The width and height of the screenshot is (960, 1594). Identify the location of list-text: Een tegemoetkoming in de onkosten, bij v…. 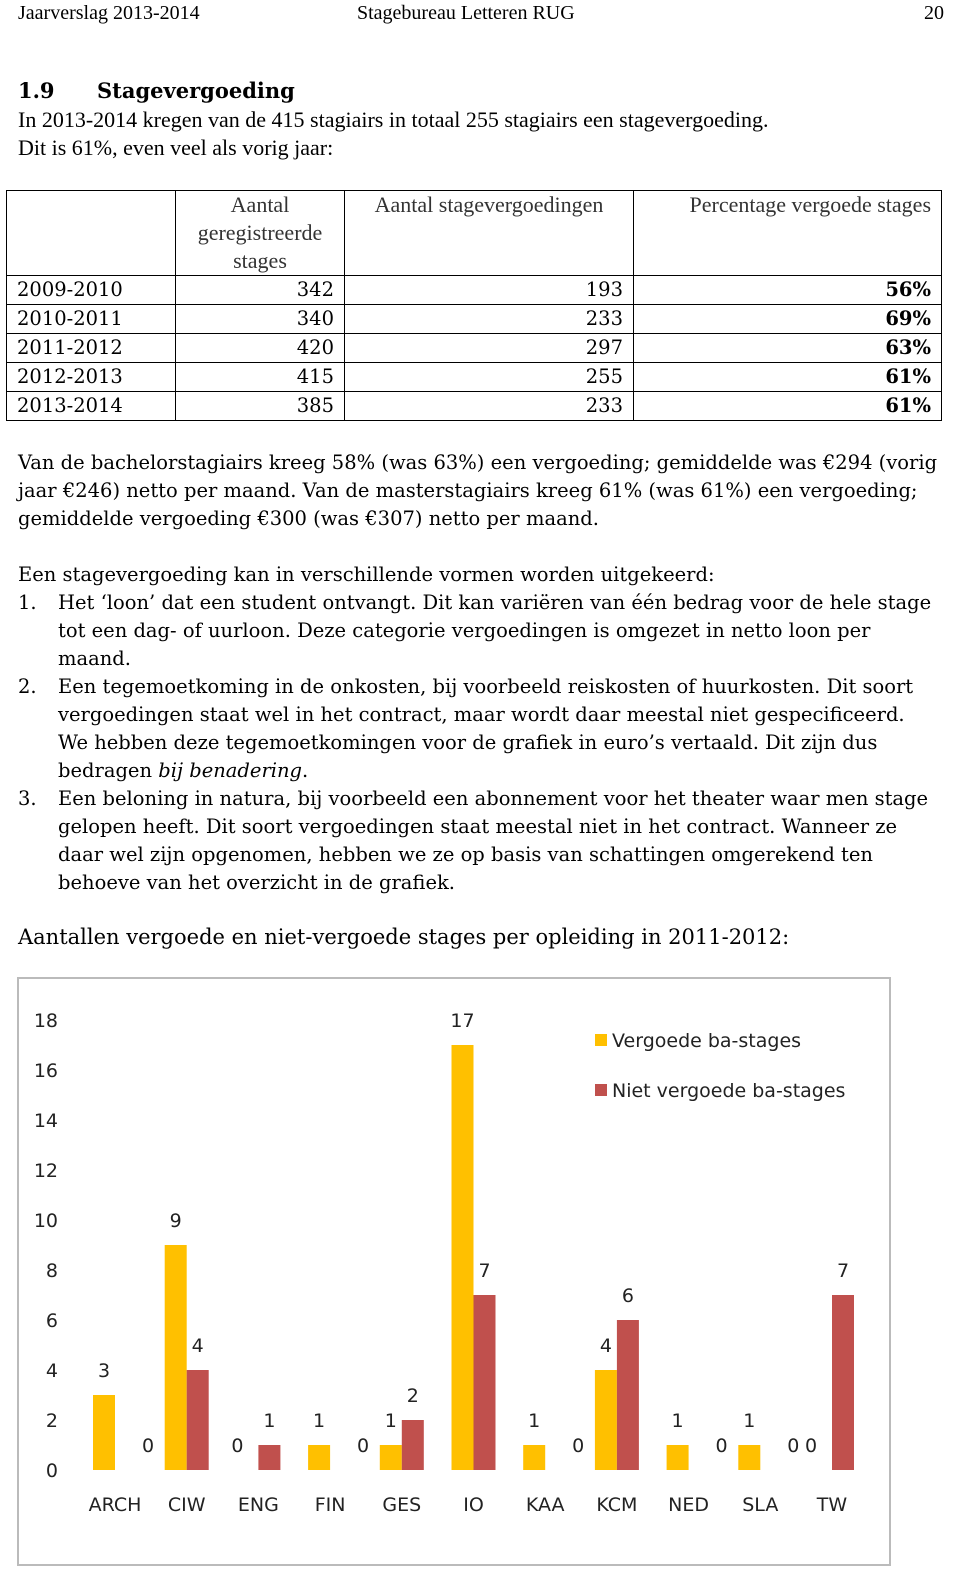
(486, 728).